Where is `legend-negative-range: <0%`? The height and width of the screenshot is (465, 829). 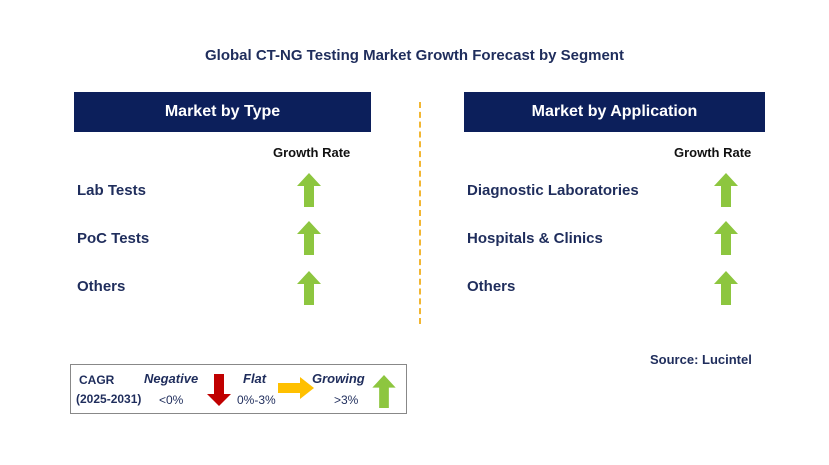
legend-negative-range: <0% is located at coordinates (171, 400).